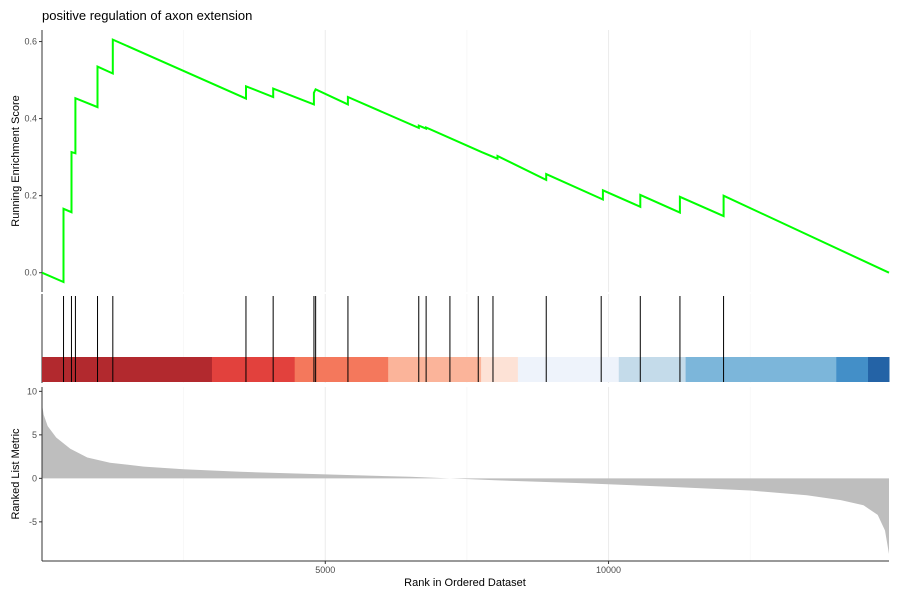  What do you see at coordinates (34, 478) in the screenshot?
I see `y-tick-label: 0` at bounding box center [34, 478].